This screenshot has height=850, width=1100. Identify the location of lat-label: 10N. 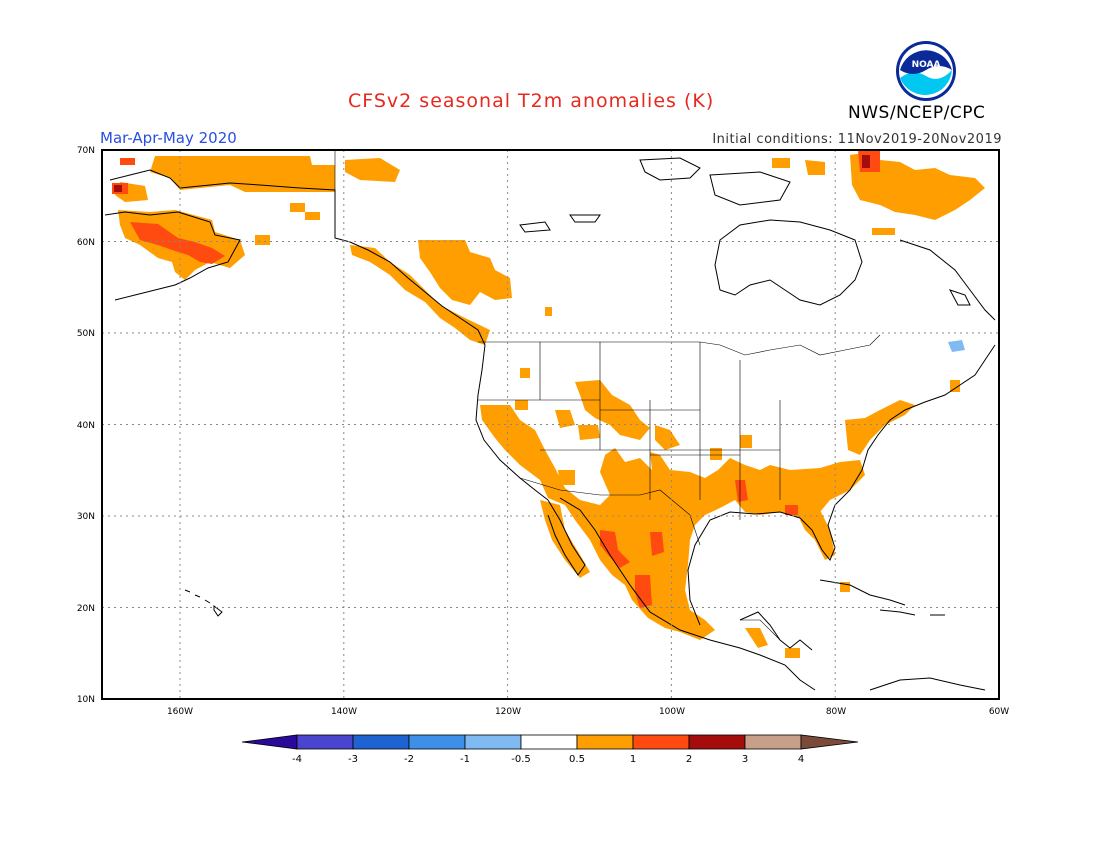
(86, 700).